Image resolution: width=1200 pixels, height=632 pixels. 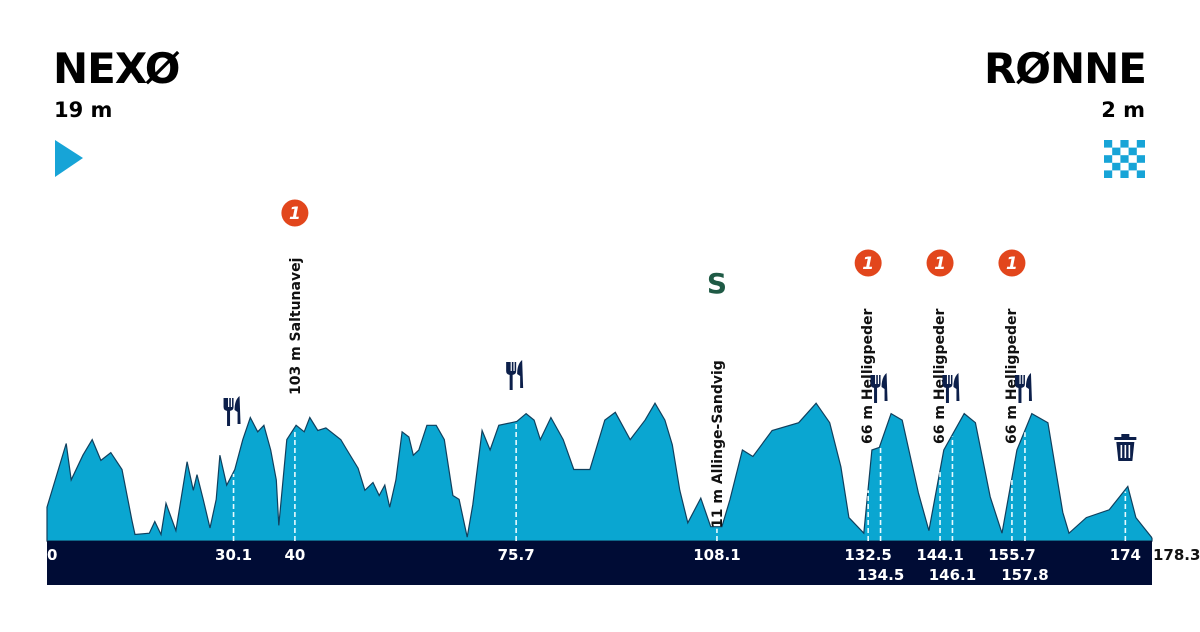 I want to click on climb-label: 103 m Saltunavej, so click(x=296, y=326).